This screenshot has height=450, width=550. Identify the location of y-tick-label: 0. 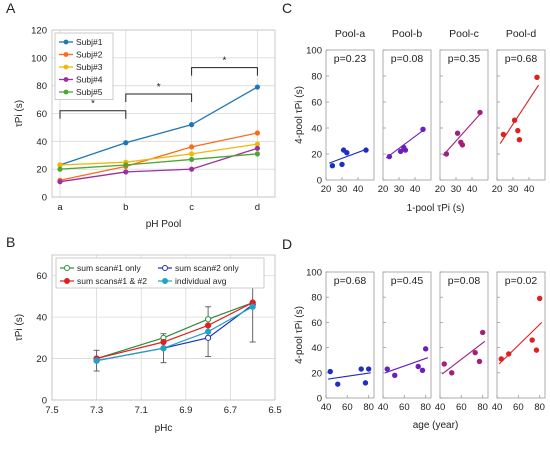
(44, 198).